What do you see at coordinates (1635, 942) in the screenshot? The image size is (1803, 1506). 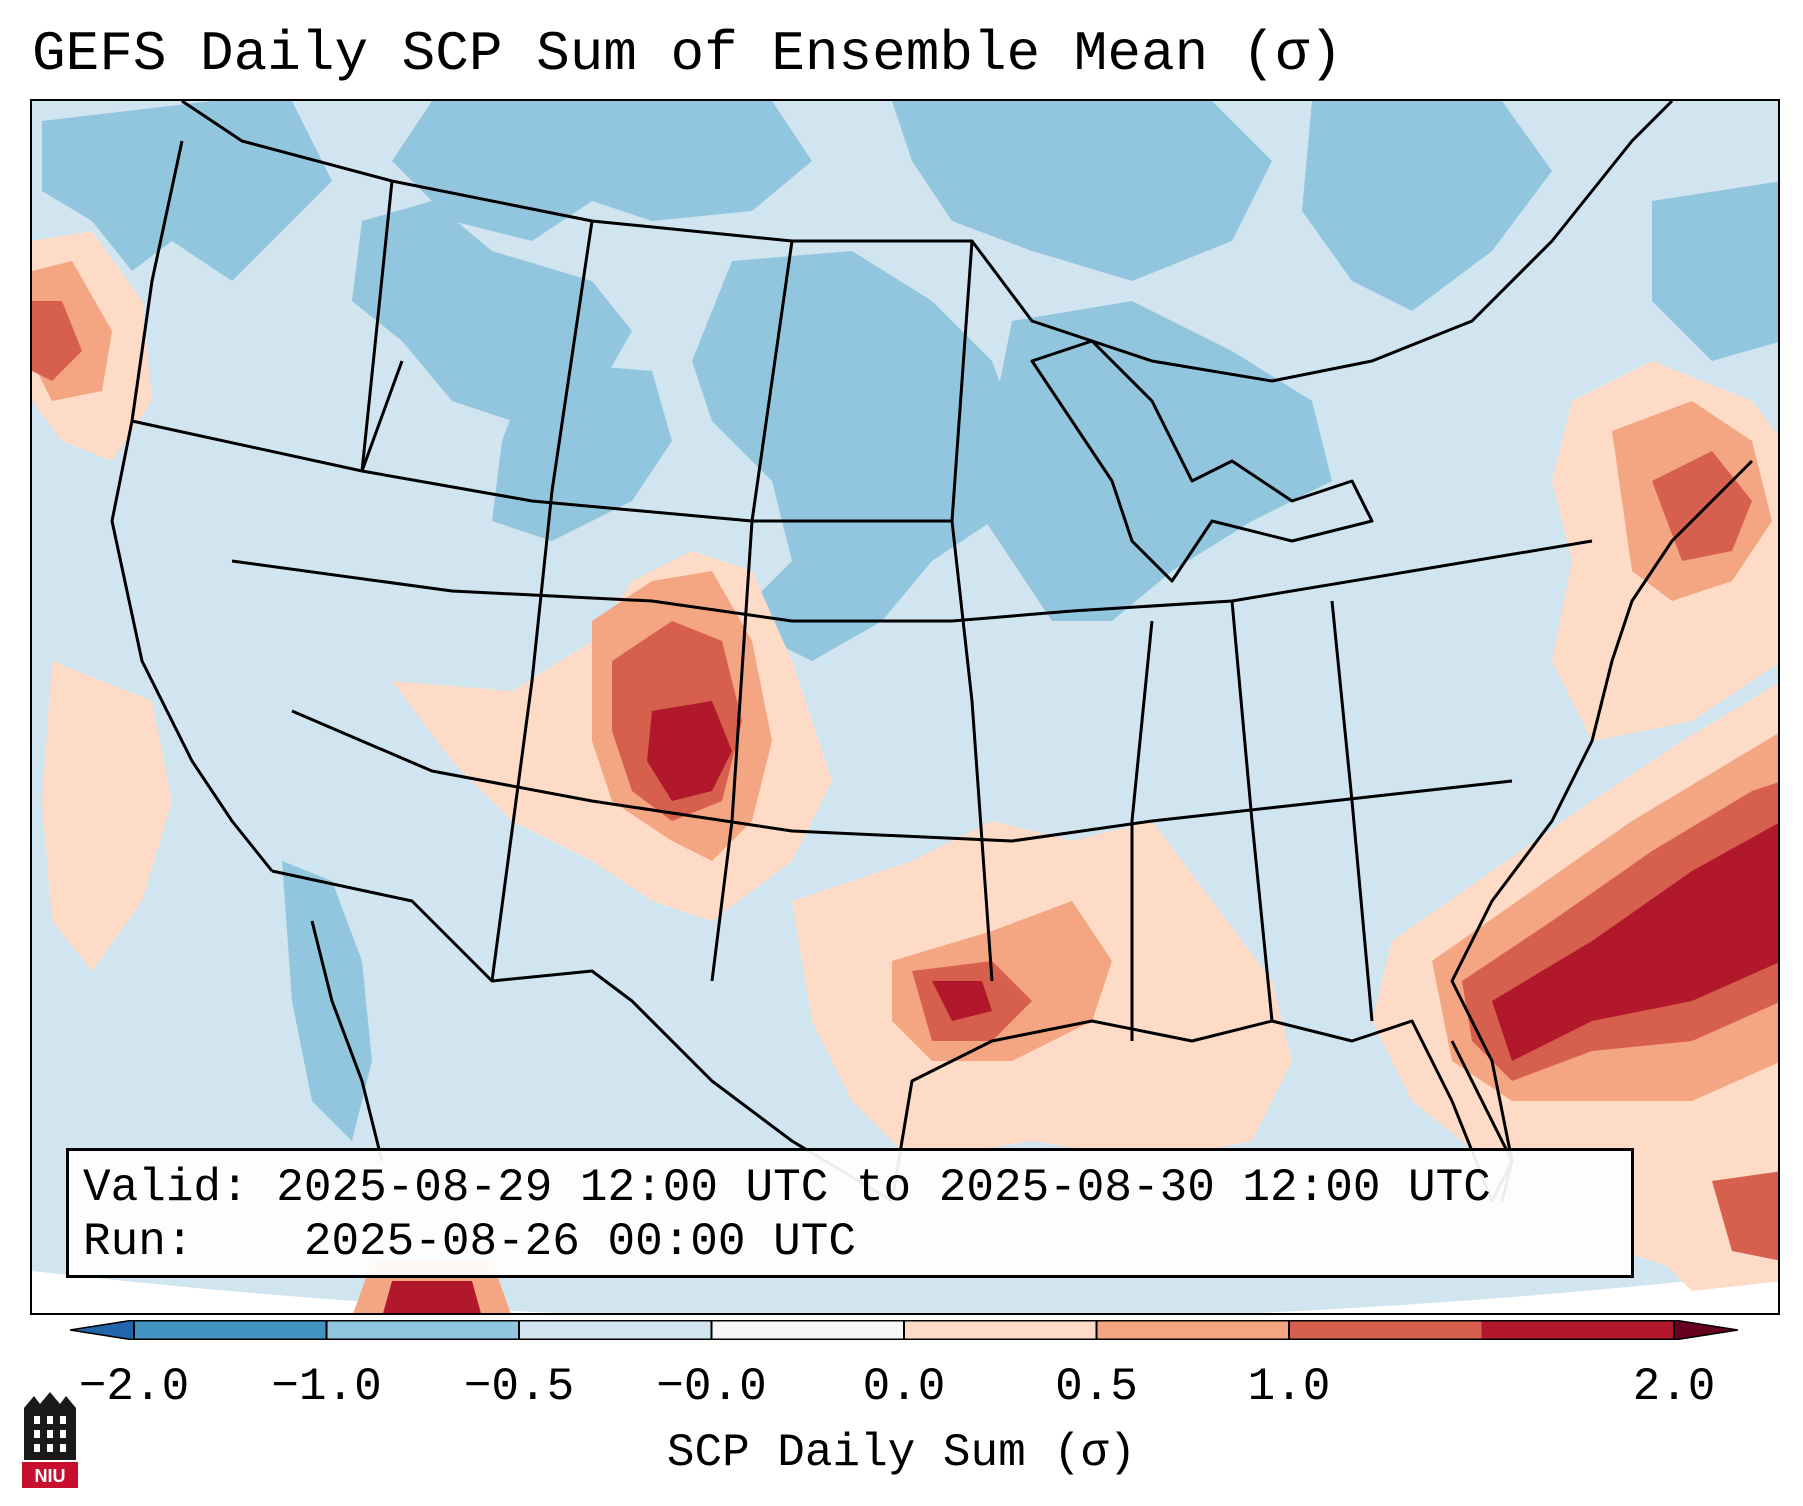 I see `atlantic-peak` at bounding box center [1635, 942].